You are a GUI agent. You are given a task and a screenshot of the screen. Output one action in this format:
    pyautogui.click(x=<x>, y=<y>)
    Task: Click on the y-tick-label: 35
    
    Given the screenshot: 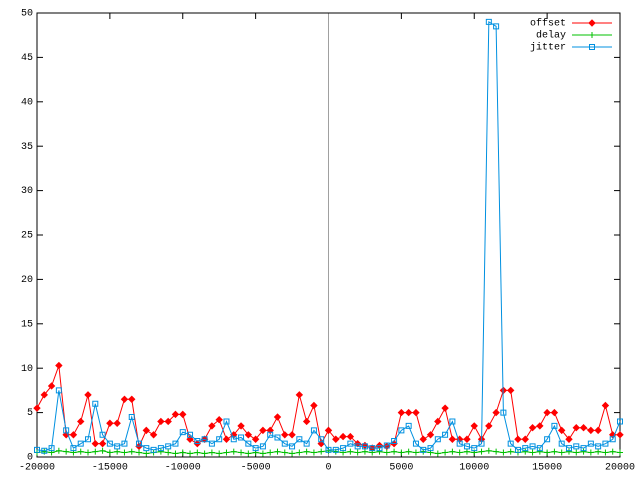 What is the action you would take?
    pyautogui.click(x=27, y=147)
    